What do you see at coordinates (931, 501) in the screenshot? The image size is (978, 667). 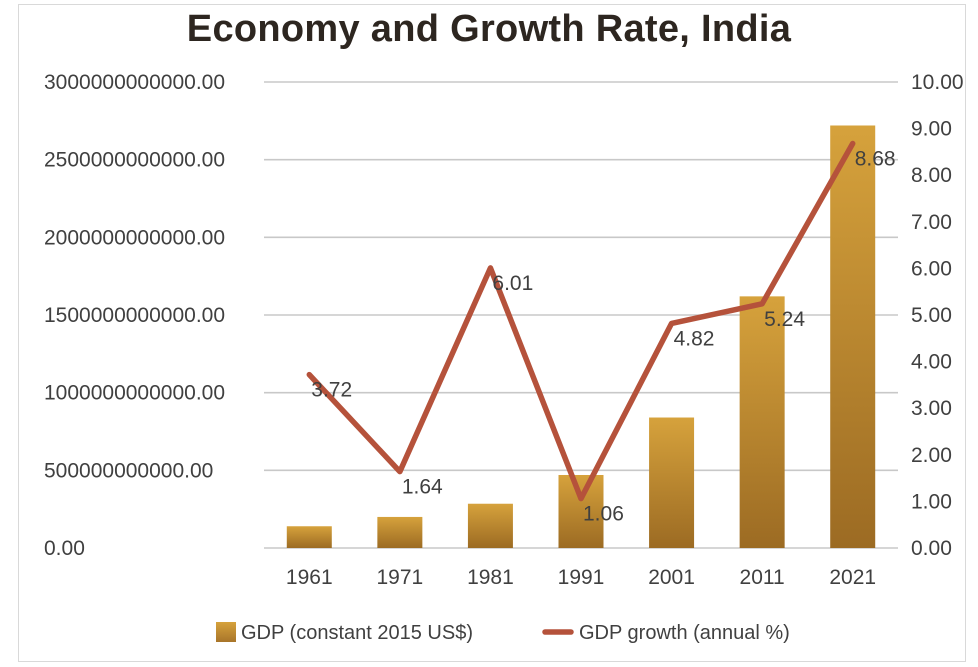 I see `right-tick-label: 1.00` at bounding box center [931, 501].